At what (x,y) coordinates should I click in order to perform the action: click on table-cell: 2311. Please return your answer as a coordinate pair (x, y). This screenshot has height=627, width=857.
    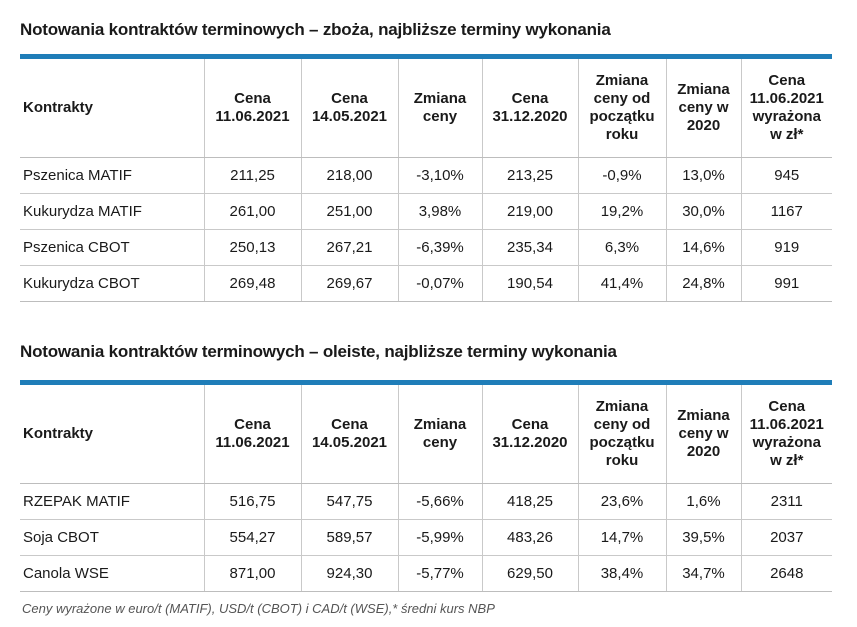
    Looking at the image, I should click on (786, 501).